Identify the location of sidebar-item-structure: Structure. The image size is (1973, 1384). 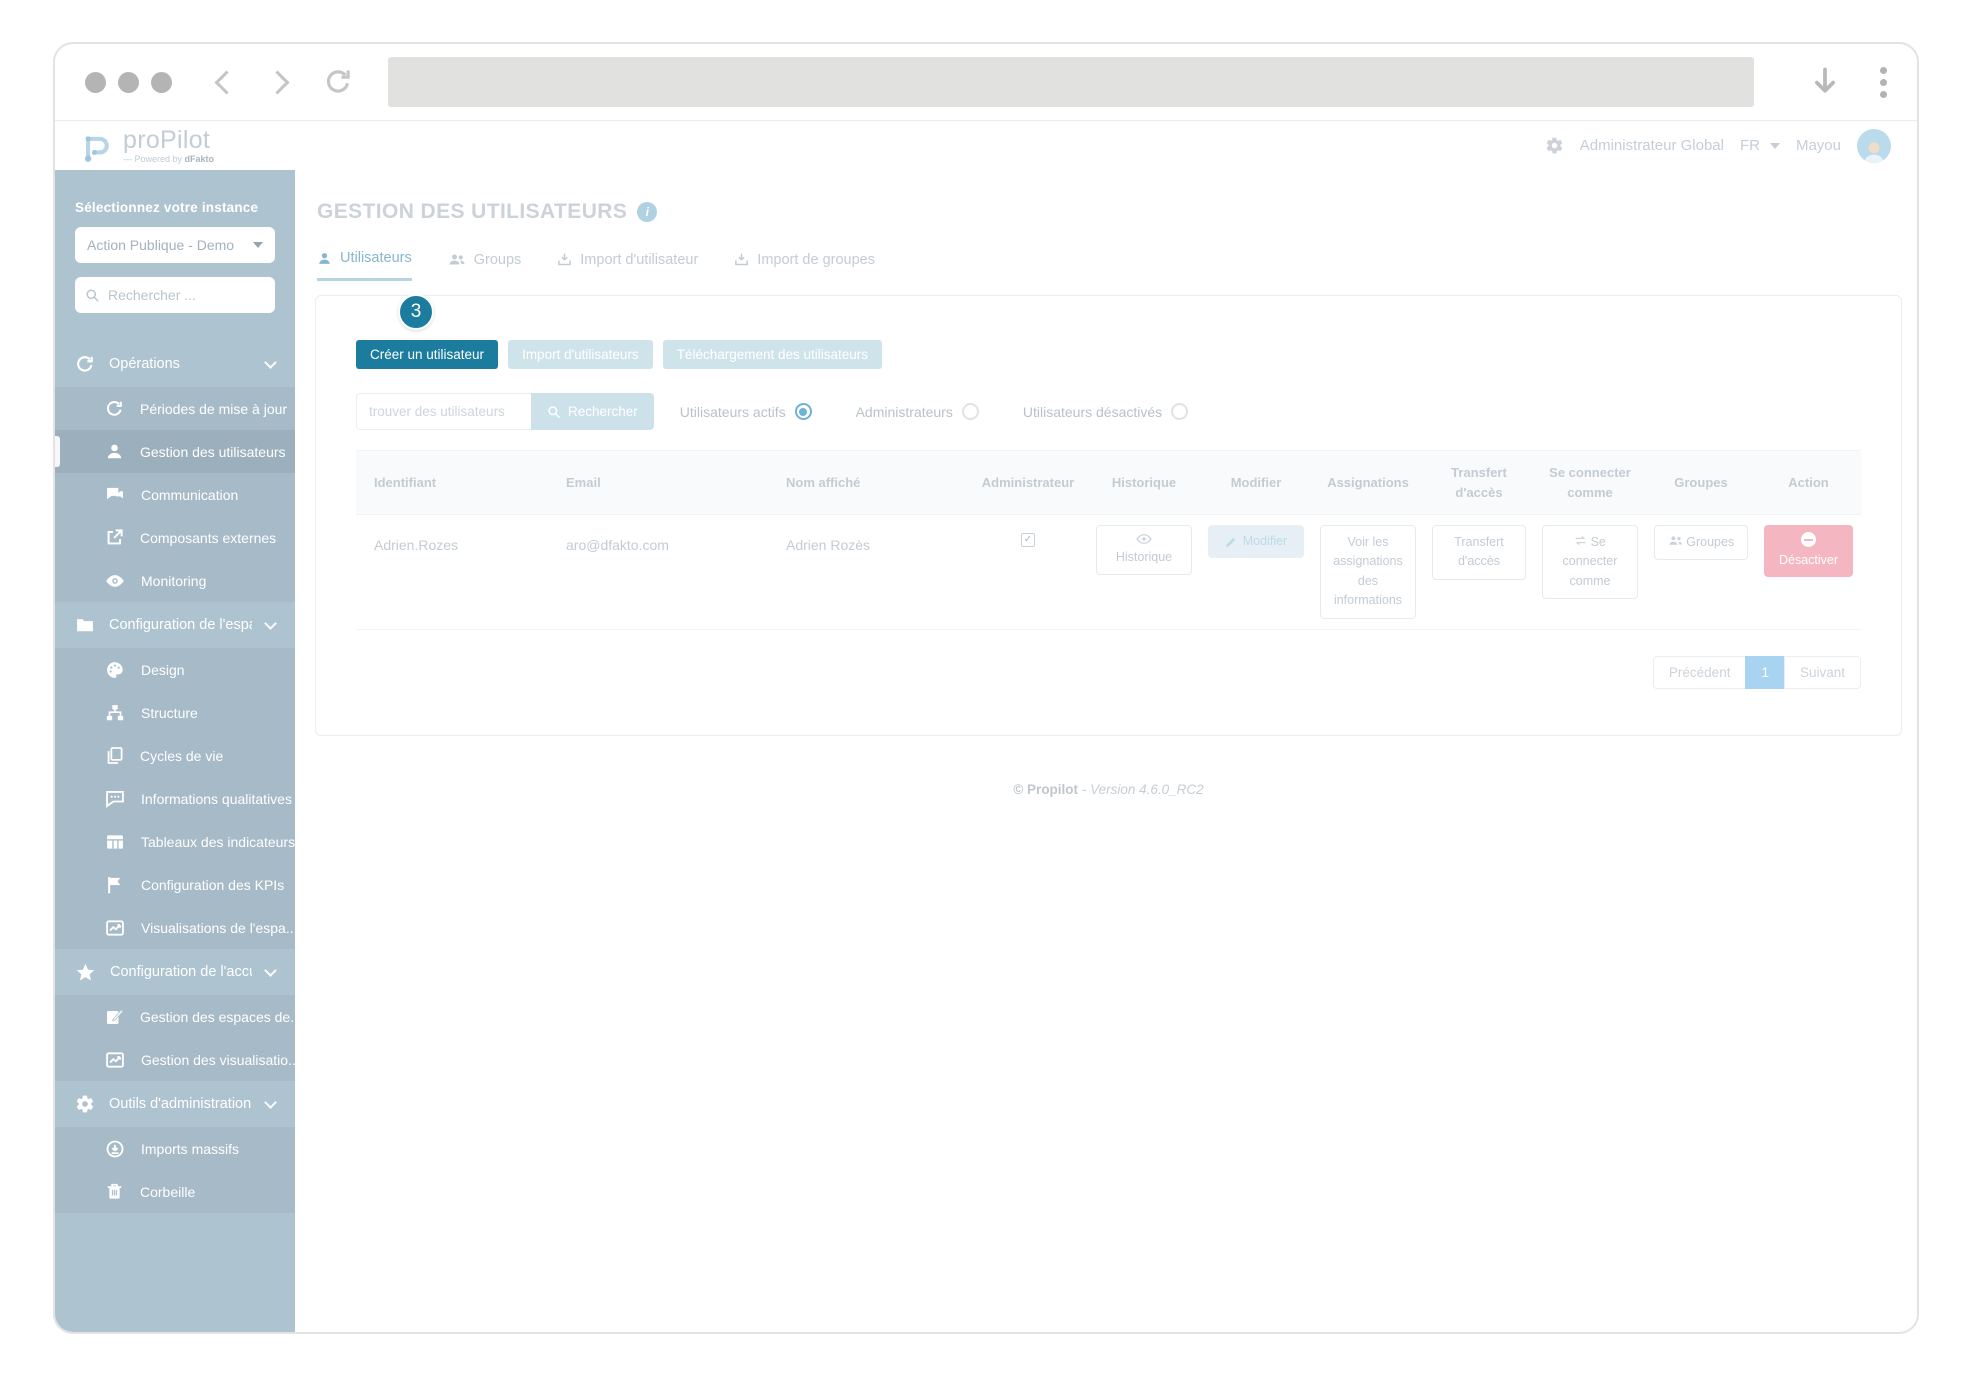
(175, 712).